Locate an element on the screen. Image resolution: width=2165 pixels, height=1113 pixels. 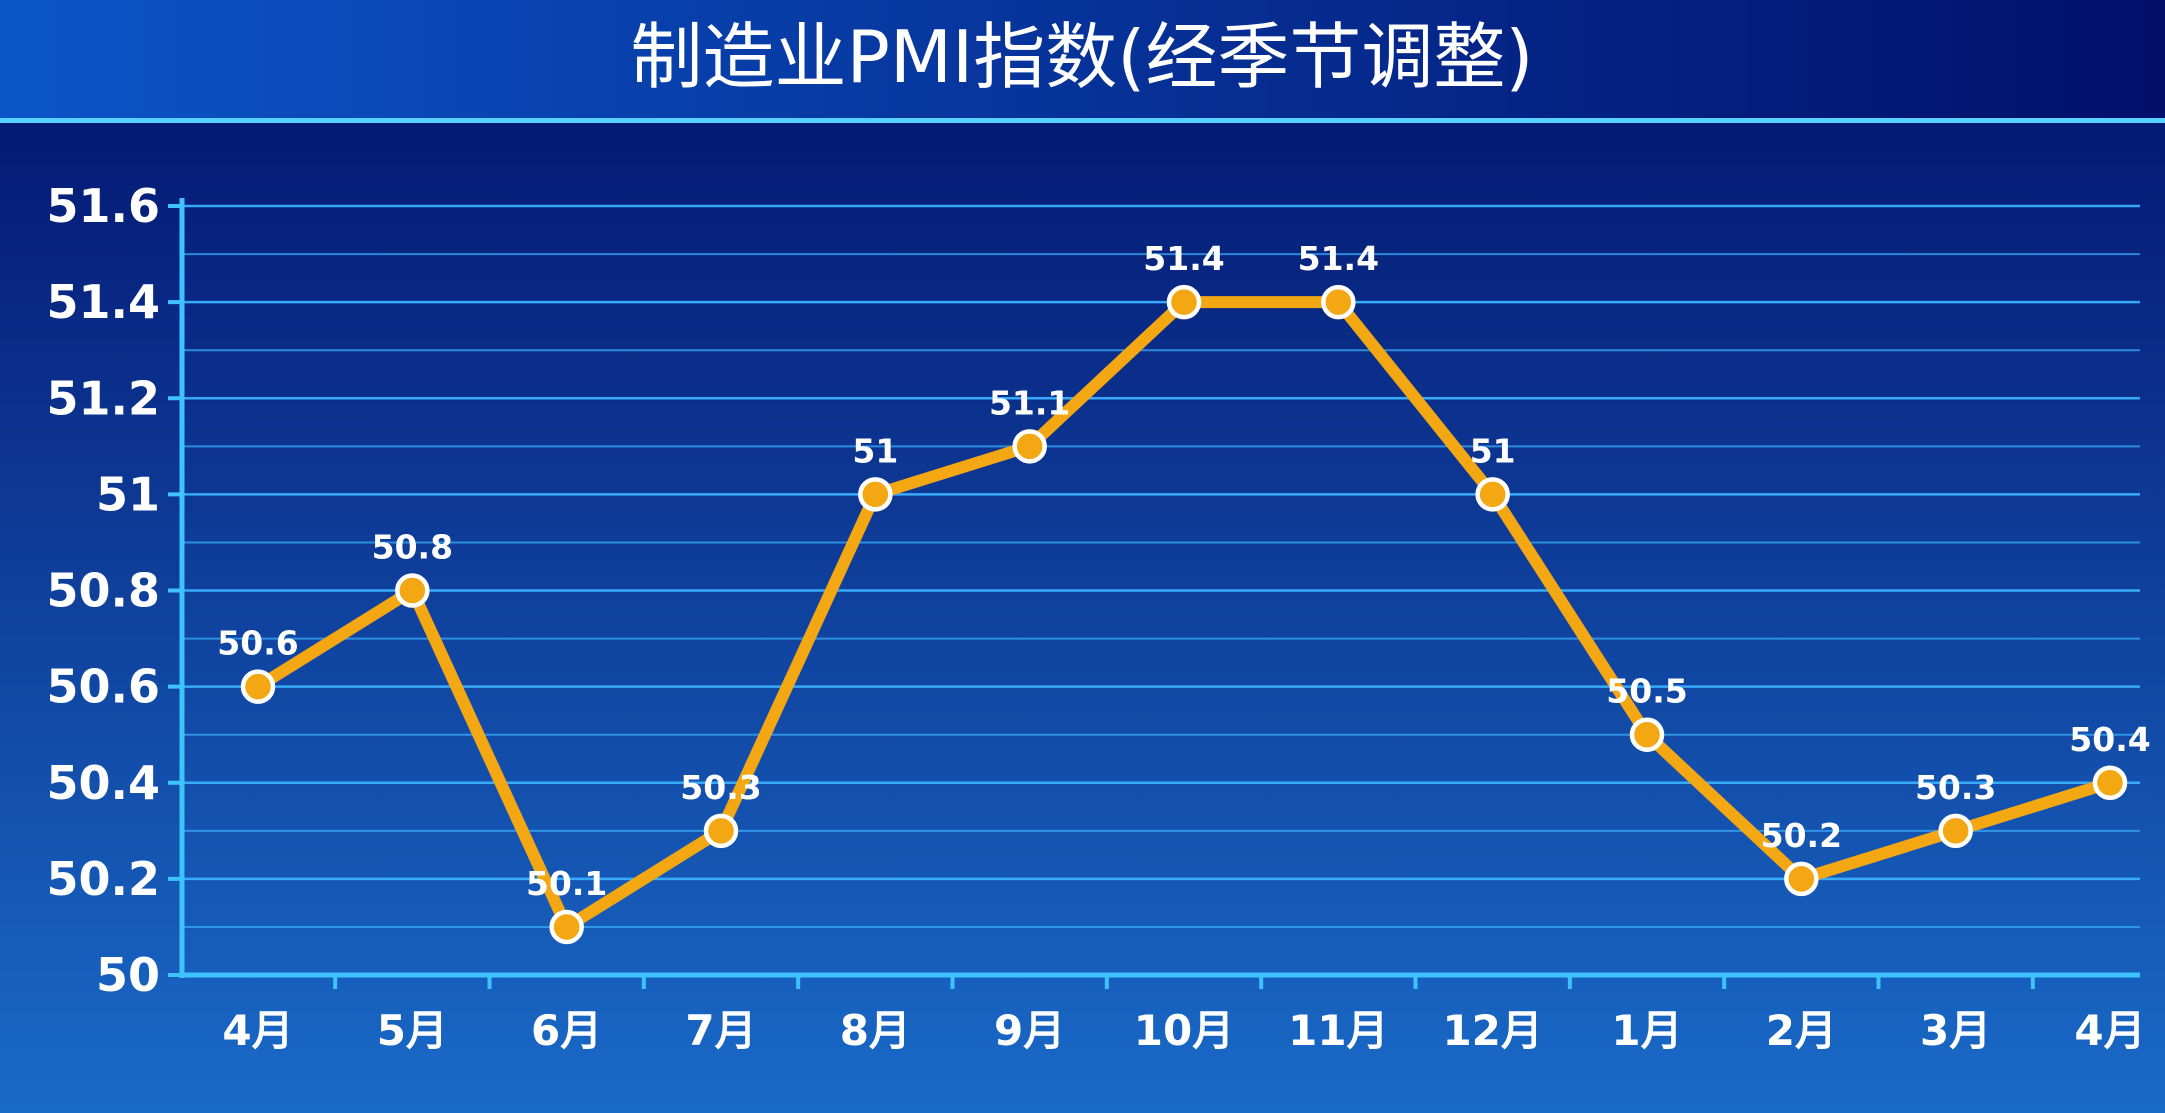
x-axis-tick-labels: 4月 5月 6月 7月 8月 9月 10月 11月 12月 1月 2月 3月 4月 is located at coordinates (1183, 1030).